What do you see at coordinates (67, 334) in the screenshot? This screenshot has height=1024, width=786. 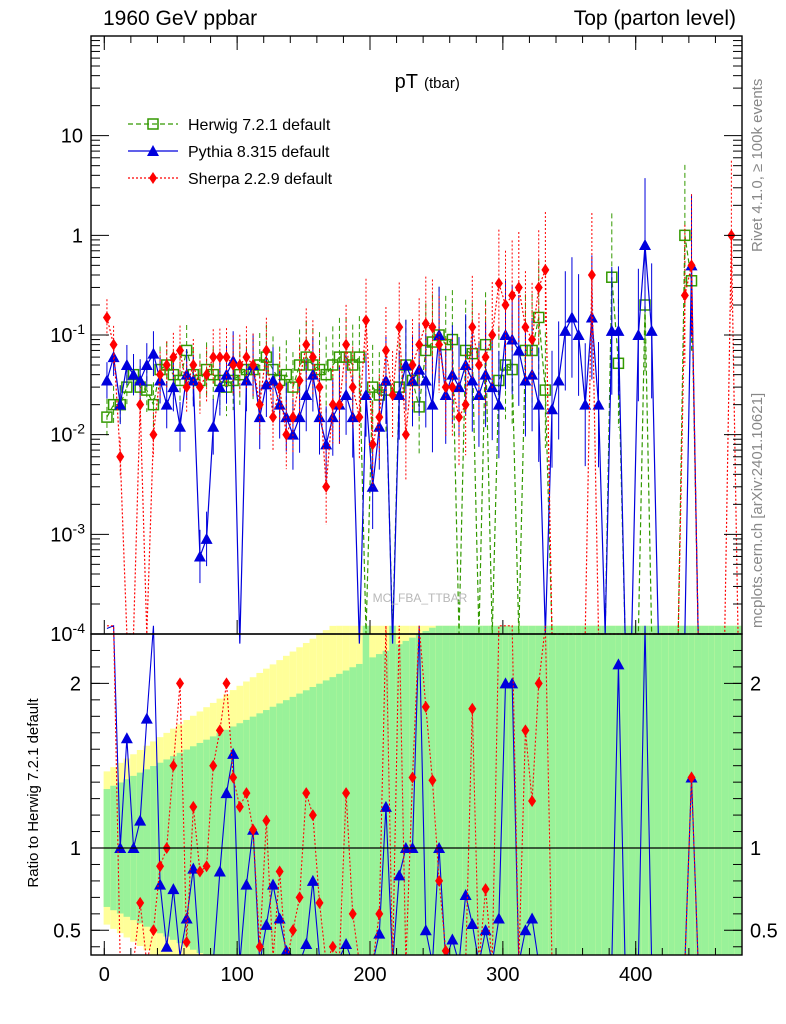 I see `y-tick-label: 10-1` at bounding box center [67, 334].